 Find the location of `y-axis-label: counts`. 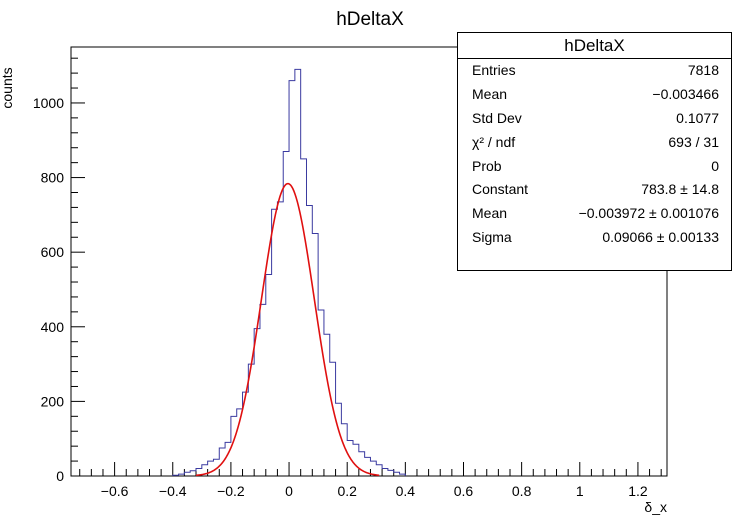

y-axis-label: counts is located at coordinates (7, 87).